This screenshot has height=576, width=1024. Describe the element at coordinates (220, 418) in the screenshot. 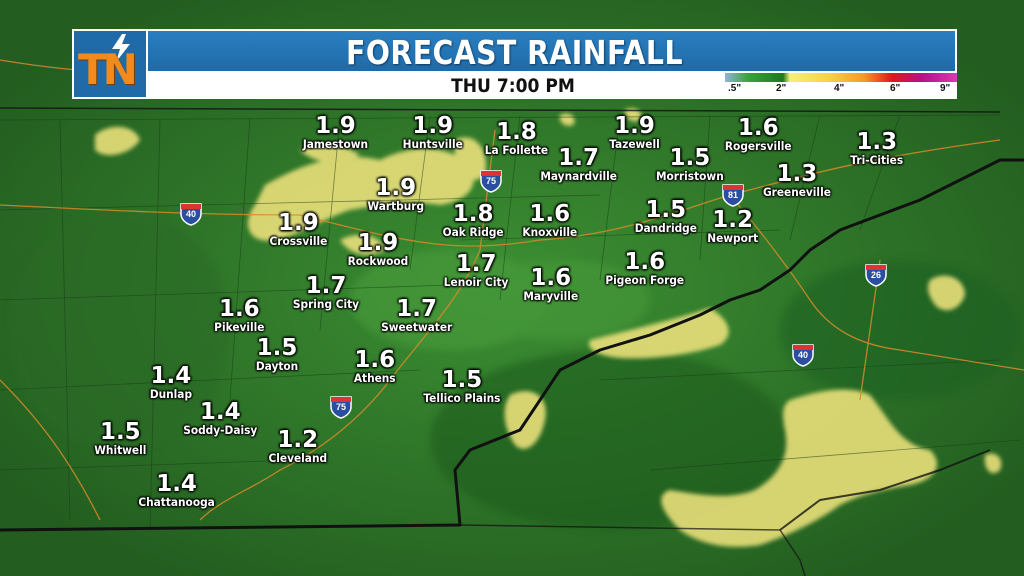

I see `city-soddy-daisy: 1.4 Soddy-Daisy` at that location.